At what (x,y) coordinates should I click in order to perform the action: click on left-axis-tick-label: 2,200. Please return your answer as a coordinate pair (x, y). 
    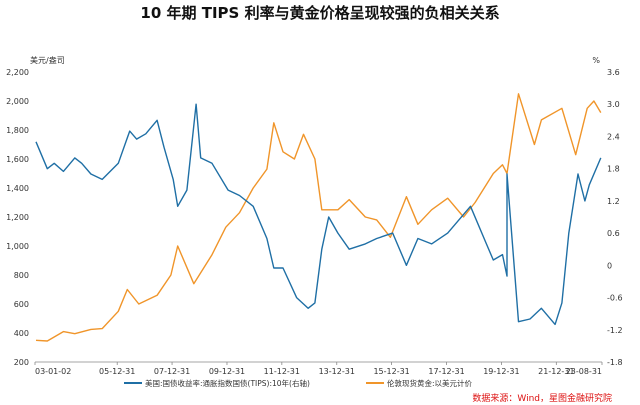
    Looking at the image, I should click on (17, 72).